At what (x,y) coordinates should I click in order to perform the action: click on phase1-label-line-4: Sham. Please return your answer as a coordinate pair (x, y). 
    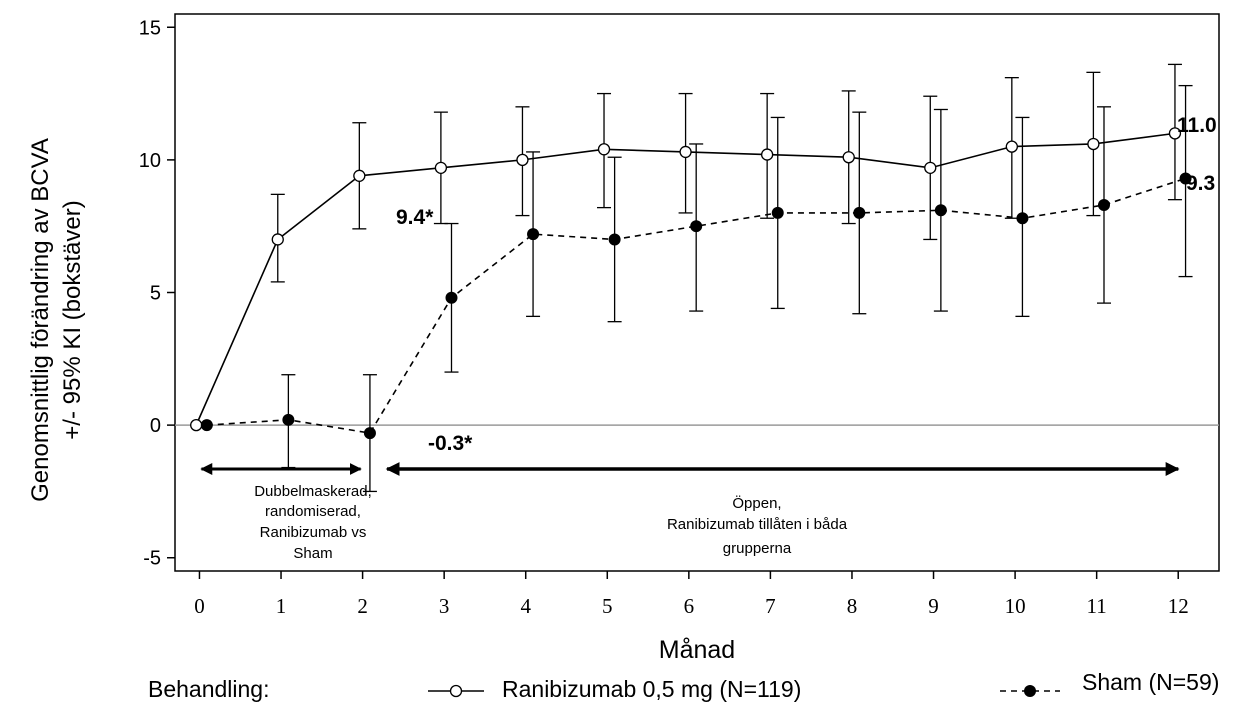
    Looking at the image, I should click on (312, 553).